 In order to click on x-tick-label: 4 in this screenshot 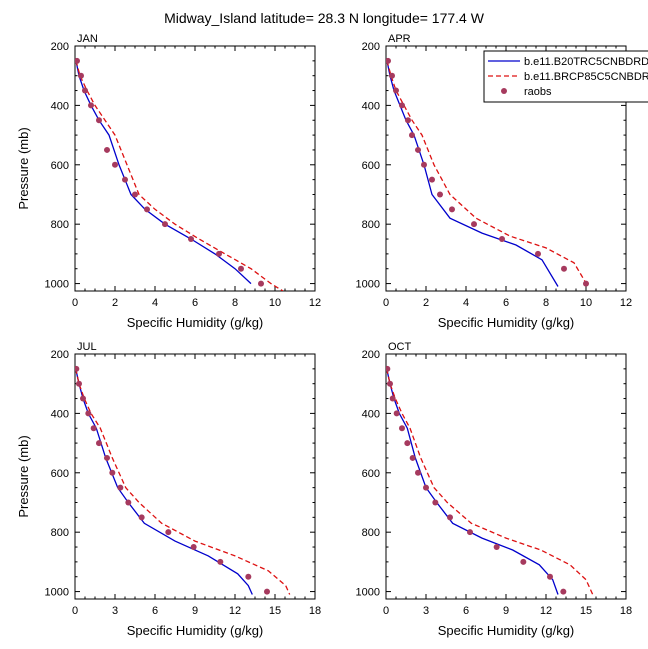, I will do `click(155, 303)`.